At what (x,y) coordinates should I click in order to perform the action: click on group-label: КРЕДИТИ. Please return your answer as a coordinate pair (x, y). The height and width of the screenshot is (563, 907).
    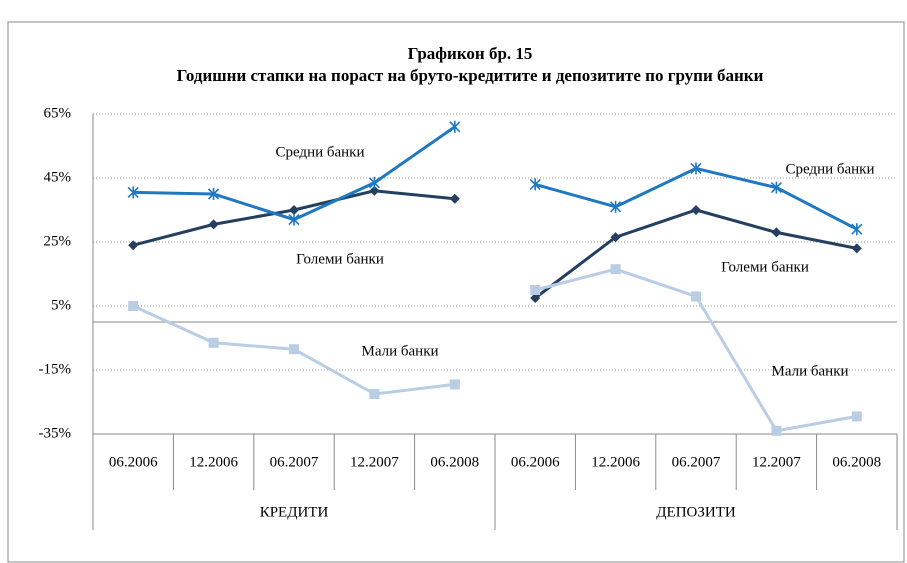
    Looking at the image, I should click on (294, 512).